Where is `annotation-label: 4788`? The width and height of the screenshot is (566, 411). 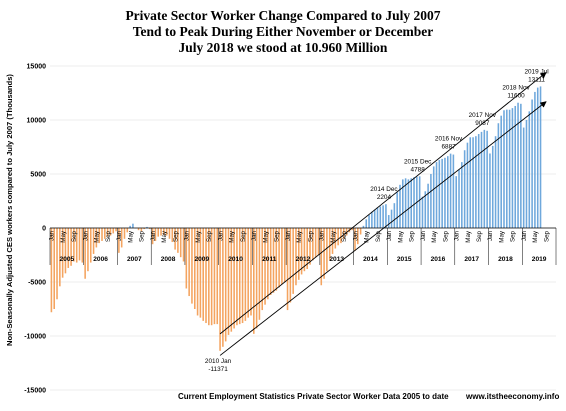
annotation-label: 4788 is located at coordinates (418, 169).